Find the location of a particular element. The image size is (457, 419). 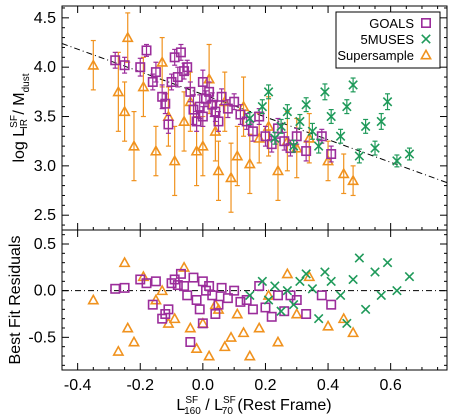

bottom-ylabel: Best Fit Residuals is located at coordinates (15, 300).